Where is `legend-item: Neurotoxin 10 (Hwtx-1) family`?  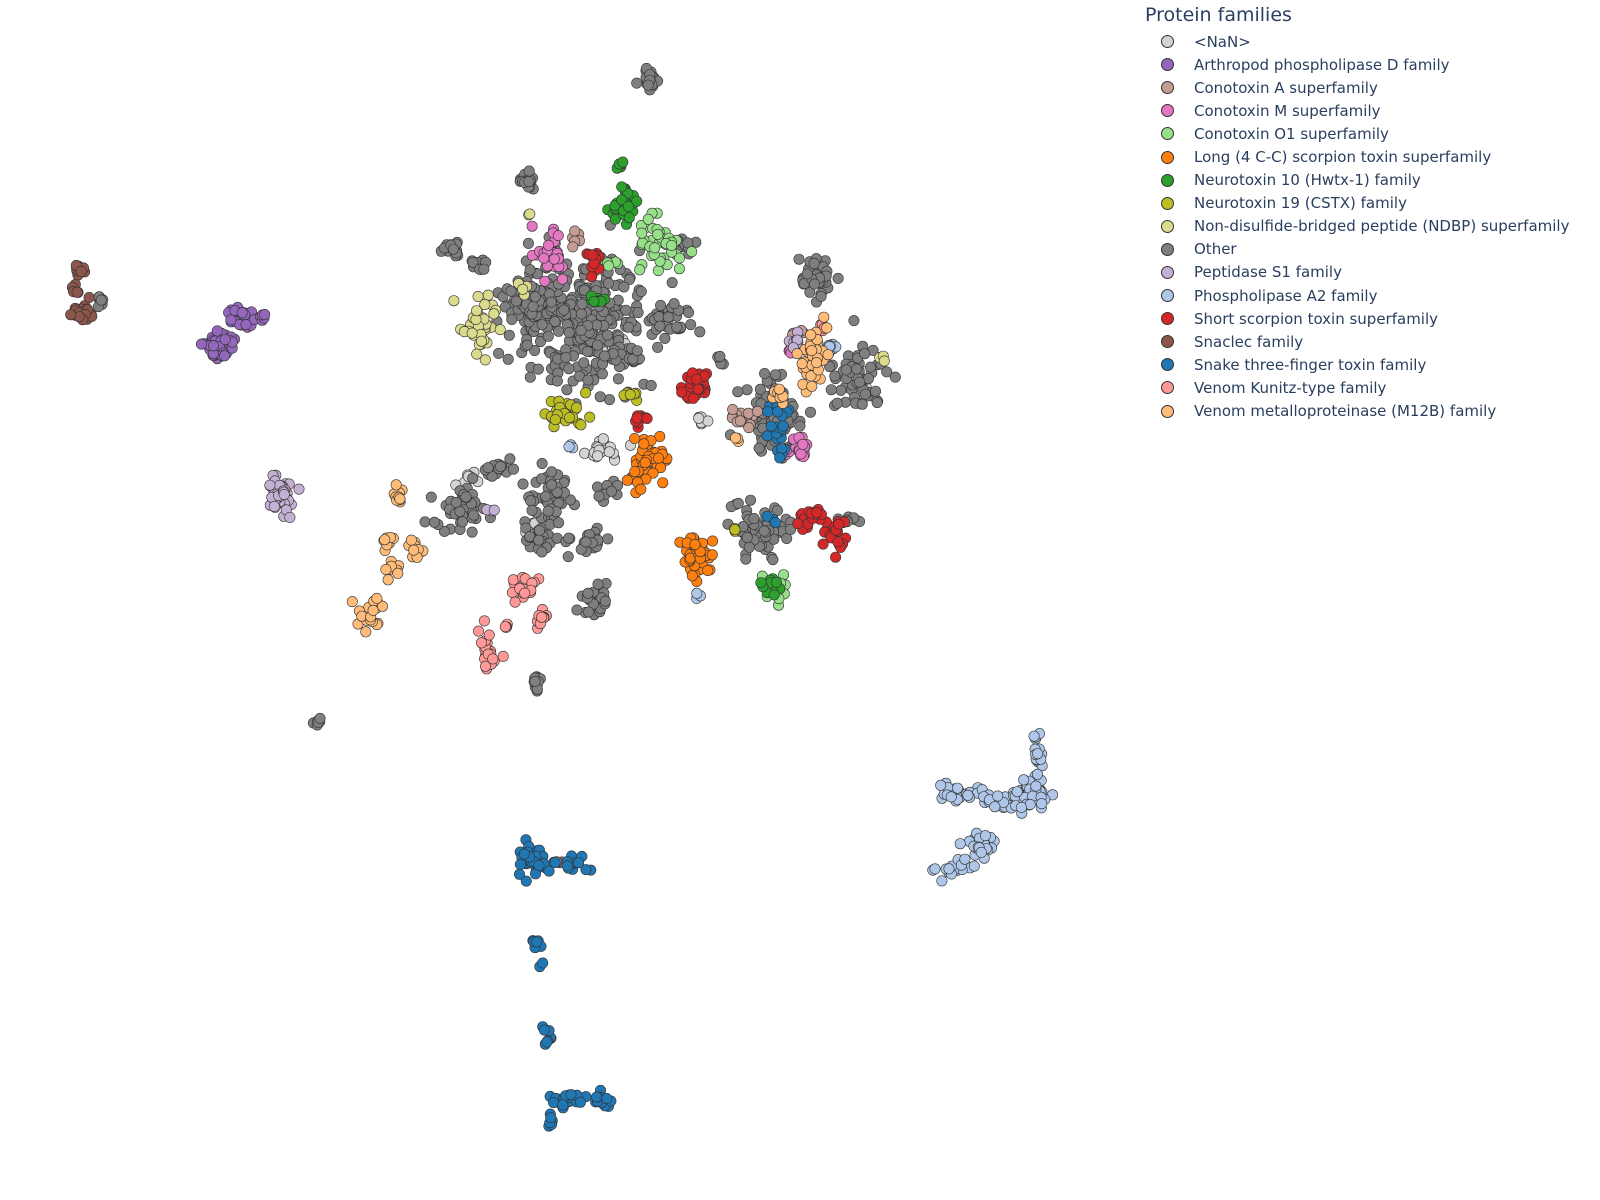 legend-item: Neurotoxin 10 (Hwtx-1) family is located at coordinates (1378, 180).